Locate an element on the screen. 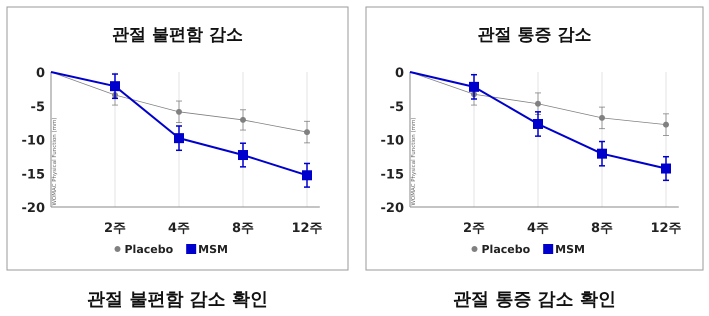 The height and width of the screenshot is (316, 709). chart-title: 관절 불편함 감소 is located at coordinates (177, 35).